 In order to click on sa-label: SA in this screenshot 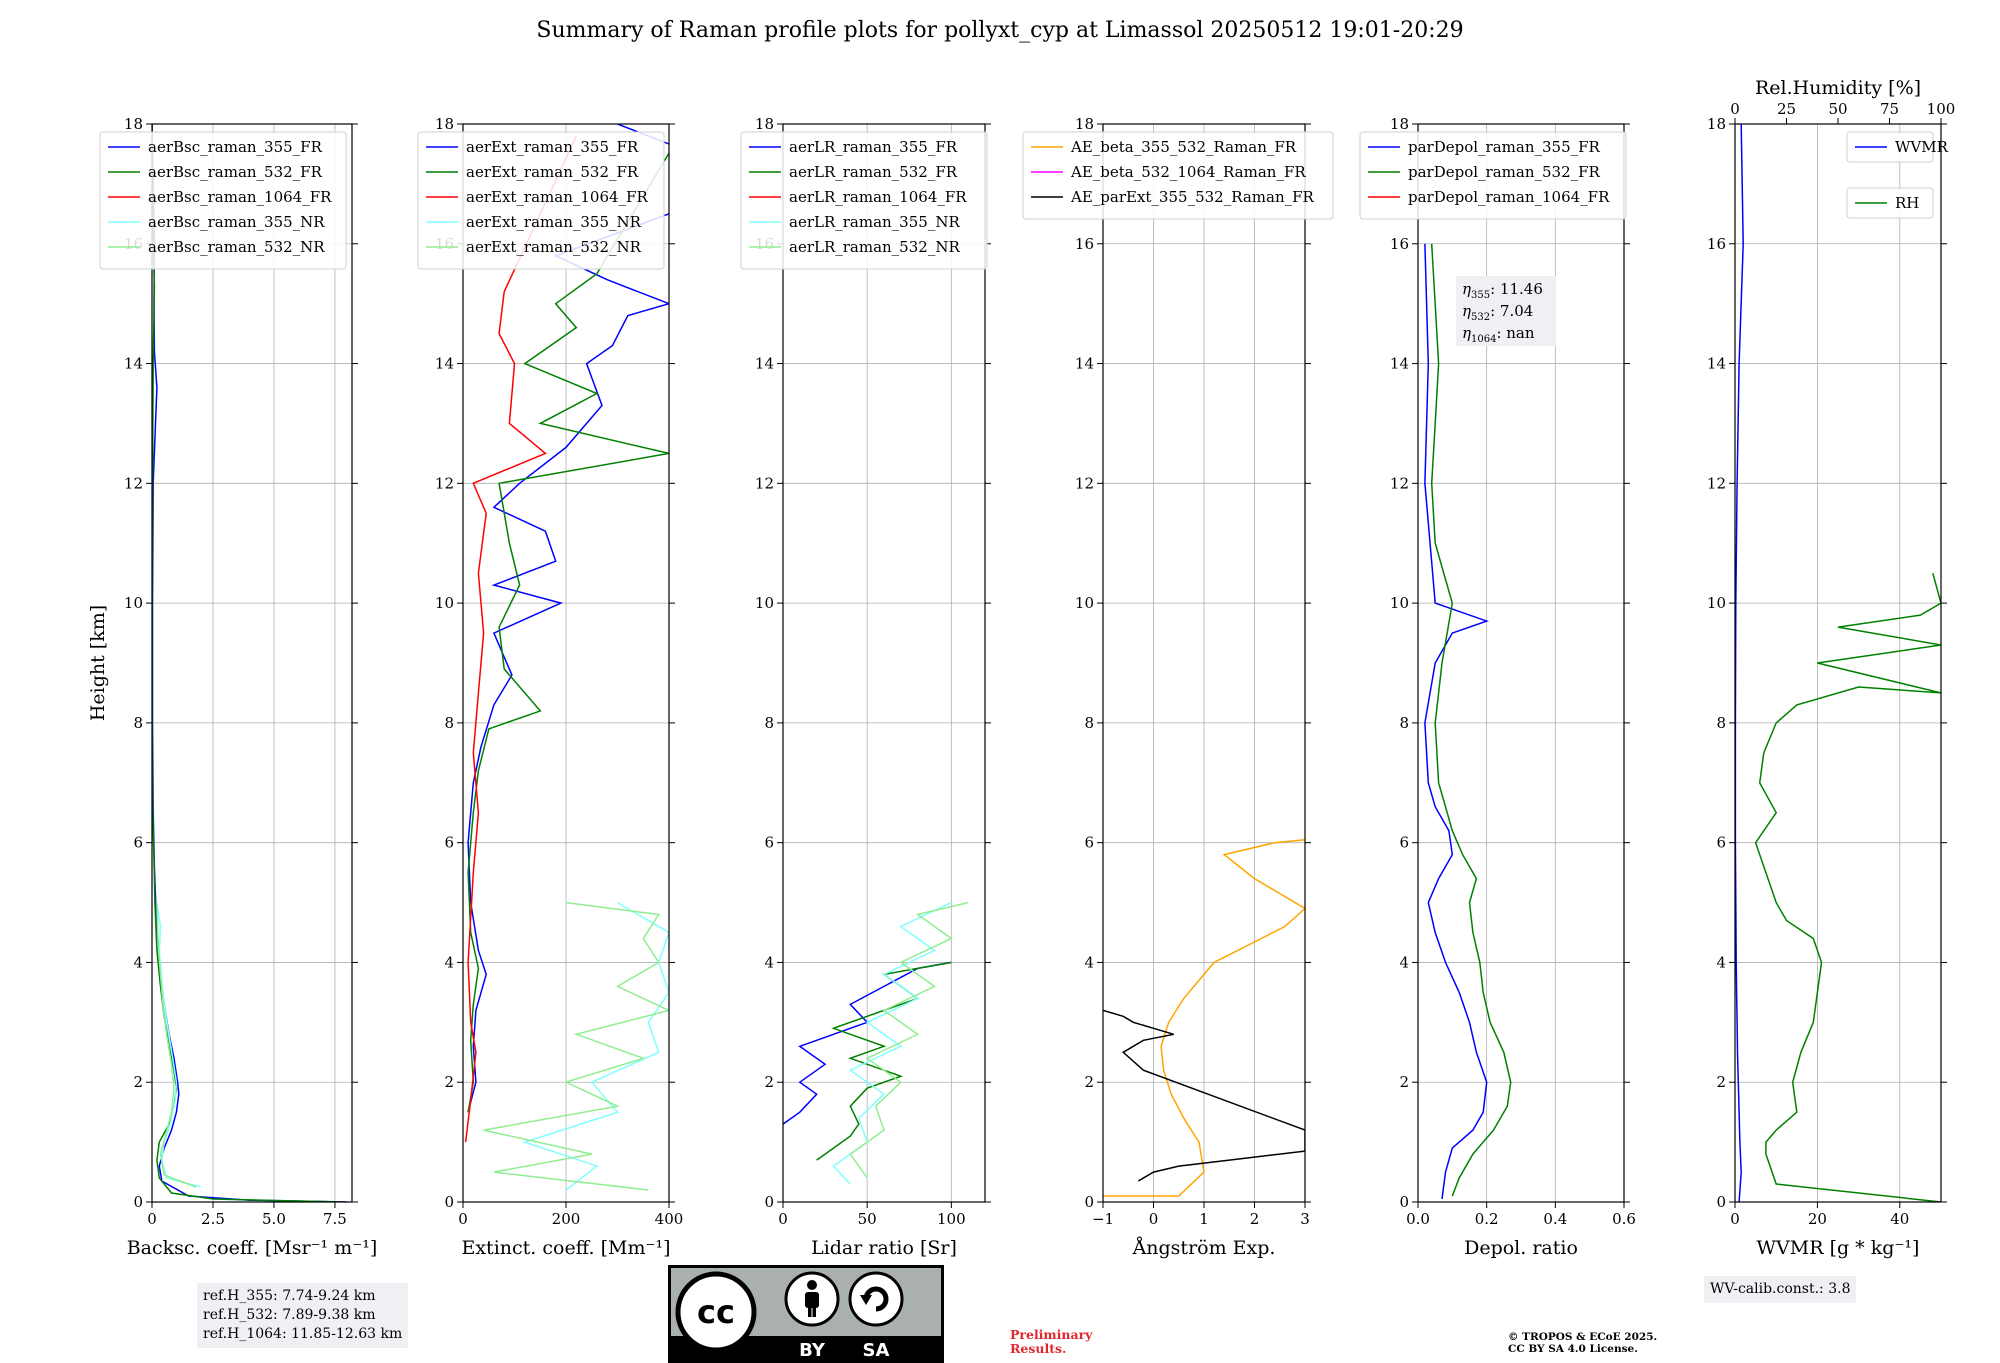, I will do `click(876, 1350)`.